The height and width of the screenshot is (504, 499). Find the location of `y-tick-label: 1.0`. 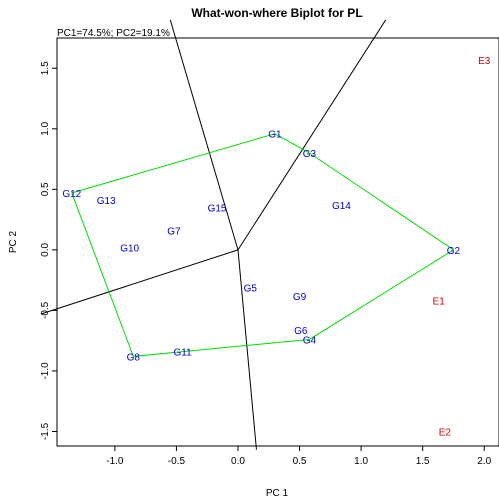

y-tick-label: 1.0 is located at coordinates (45, 128).